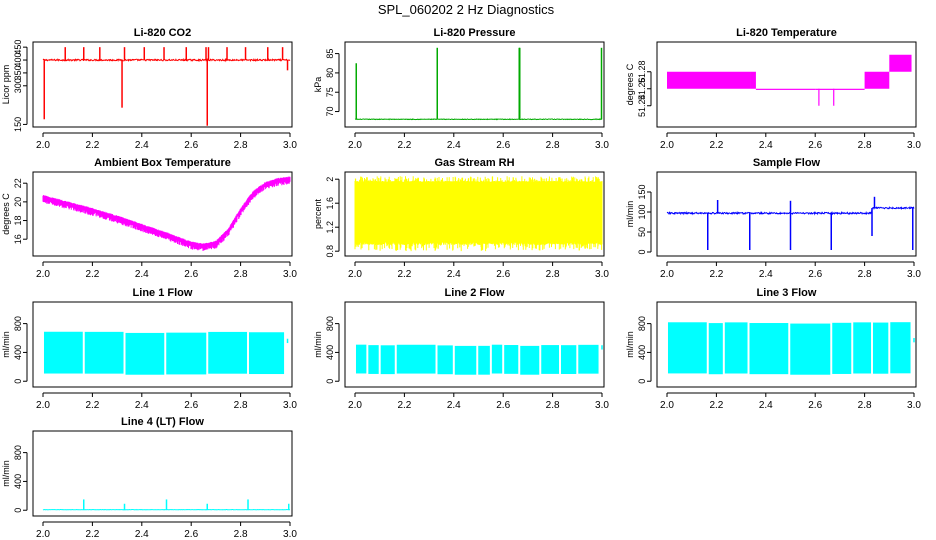 The width and height of the screenshot is (936, 540). Describe the element at coordinates (330, 203) in the screenshot. I see `y-tick-label: 1.6` at that location.